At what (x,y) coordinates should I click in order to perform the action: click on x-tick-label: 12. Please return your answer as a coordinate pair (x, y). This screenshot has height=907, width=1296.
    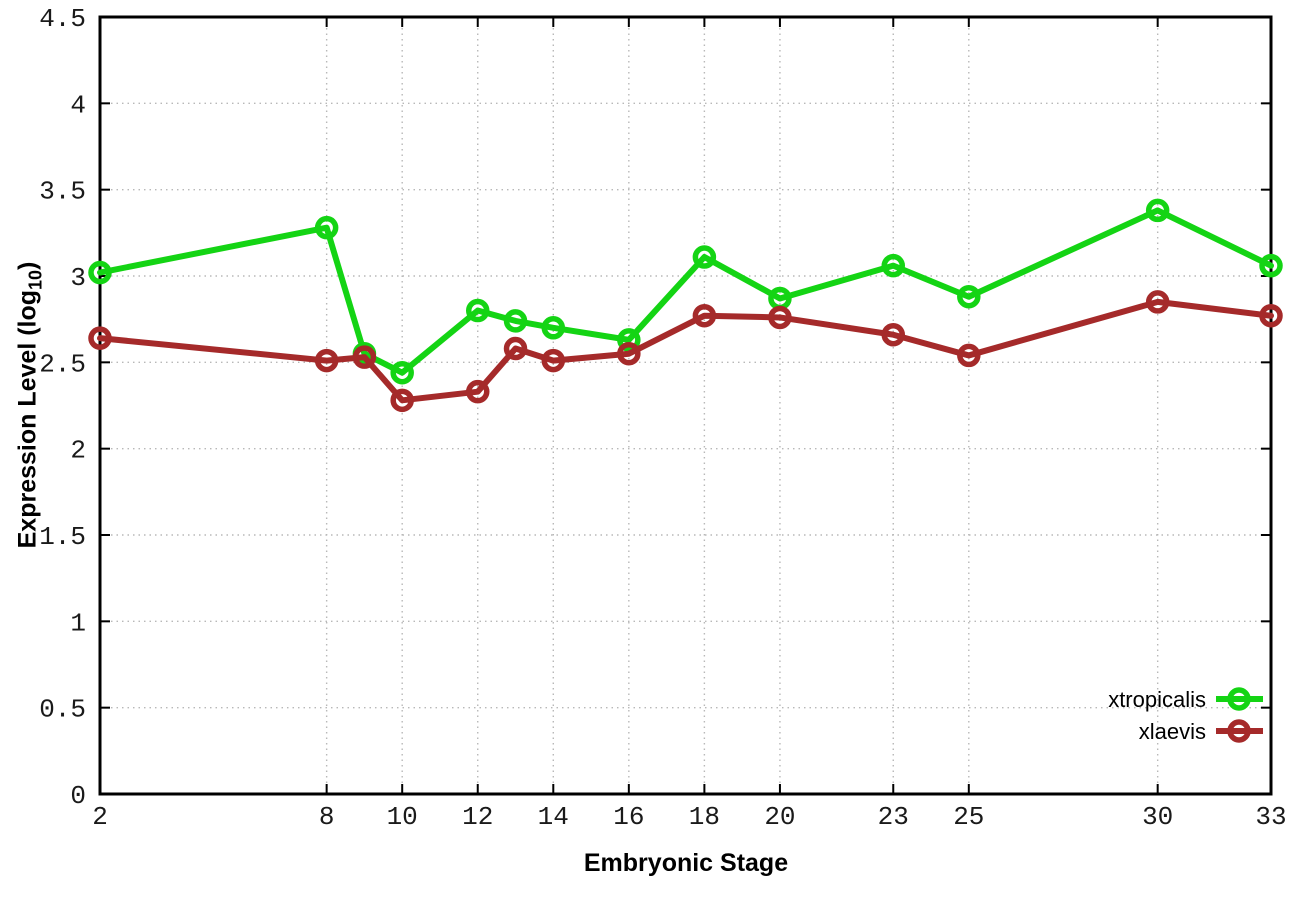
    Looking at the image, I should click on (477, 817).